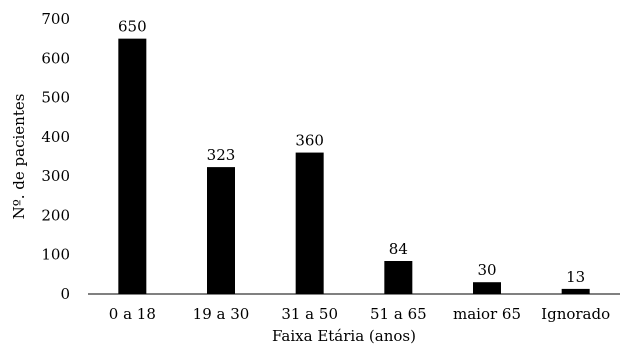 This screenshot has width=634, height=349. I want to click on y-tick-label: 400, so click(55, 137).